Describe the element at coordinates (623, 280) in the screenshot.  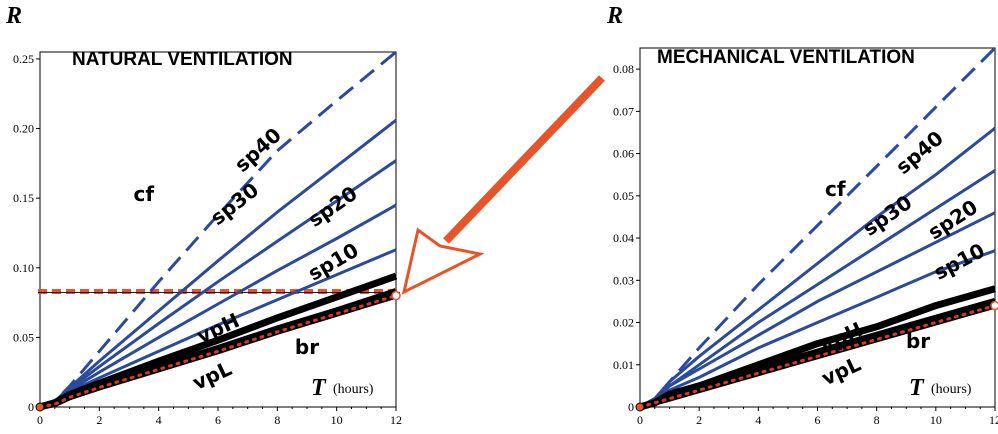
I see `y-tick-label: 0.03` at that location.